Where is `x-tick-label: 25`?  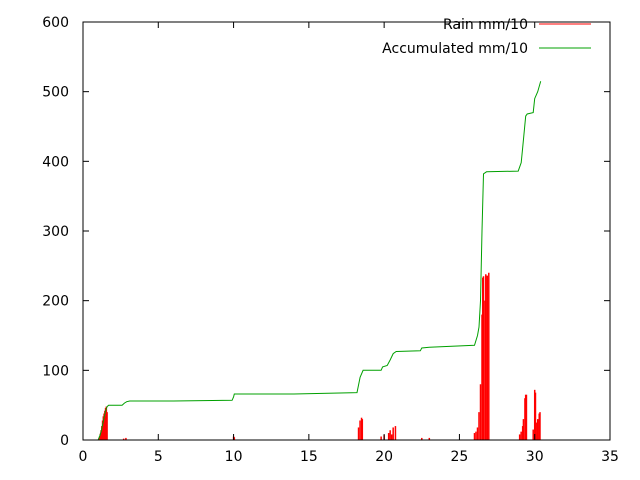 x-tick-label: 25 is located at coordinates (460, 457).